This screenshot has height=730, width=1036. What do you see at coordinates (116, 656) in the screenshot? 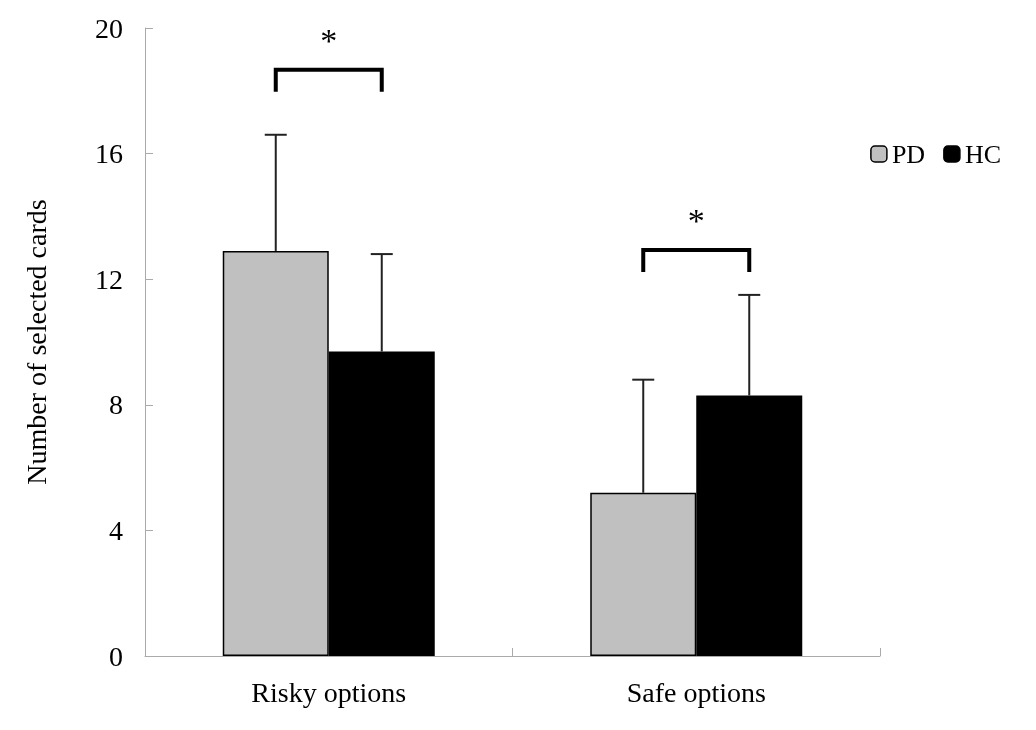
I see `y-tick-label: 0` at bounding box center [116, 656].